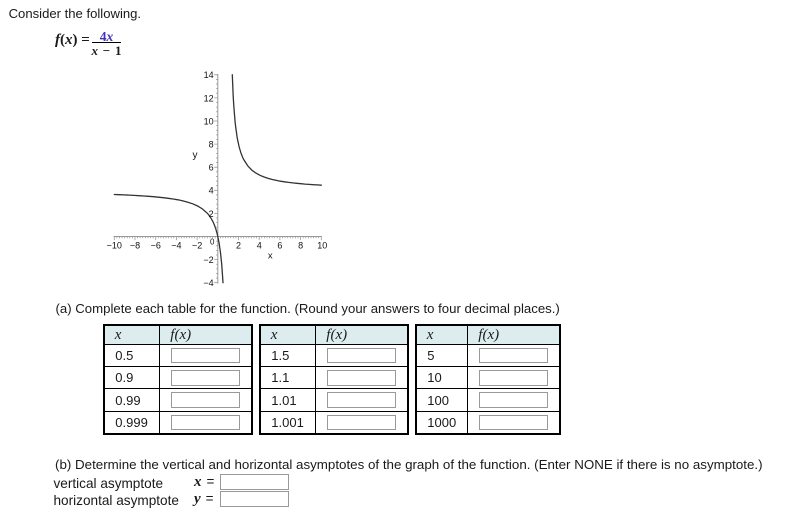 The width and height of the screenshot is (796, 524). Describe the element at coordinates (135, 245) in the screenshot. I see `svg-text: −8` at that location.